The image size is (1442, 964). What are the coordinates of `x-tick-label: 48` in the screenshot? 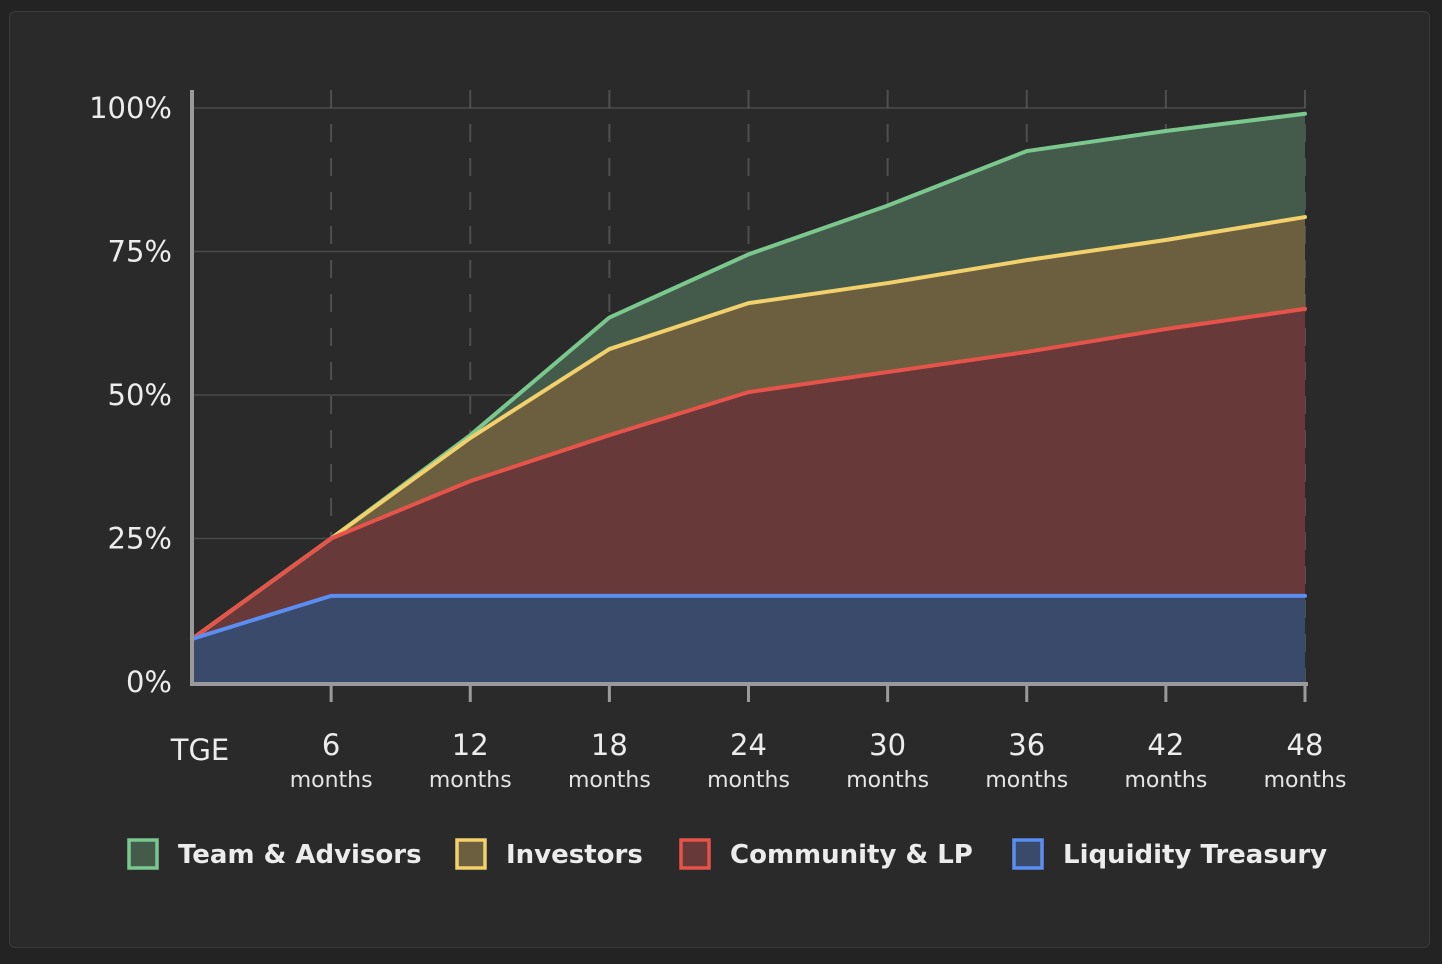 It's located at (1305, 745).